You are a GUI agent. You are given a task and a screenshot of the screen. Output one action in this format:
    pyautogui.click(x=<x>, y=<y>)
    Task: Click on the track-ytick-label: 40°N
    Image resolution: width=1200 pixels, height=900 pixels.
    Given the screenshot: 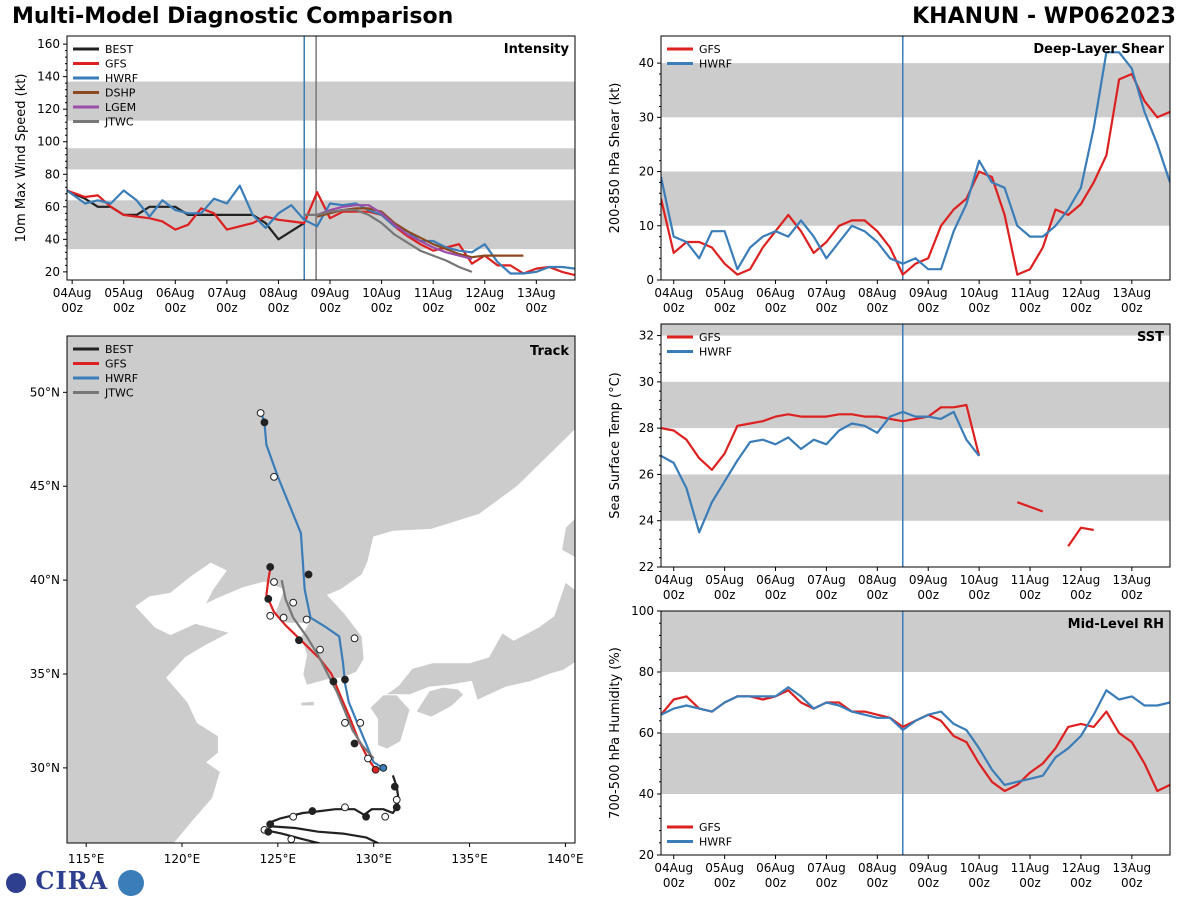 What is the action you would take?
    pyautogui.click(x=45, y=580)
    